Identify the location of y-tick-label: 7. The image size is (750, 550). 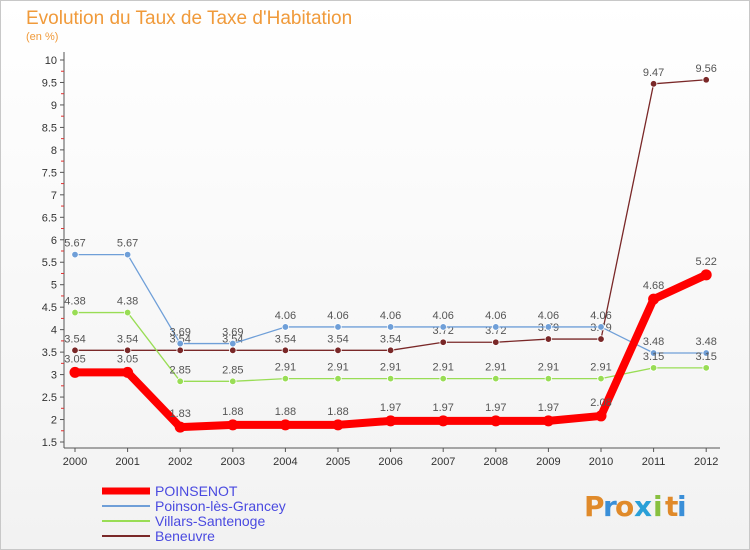
(54, 196).